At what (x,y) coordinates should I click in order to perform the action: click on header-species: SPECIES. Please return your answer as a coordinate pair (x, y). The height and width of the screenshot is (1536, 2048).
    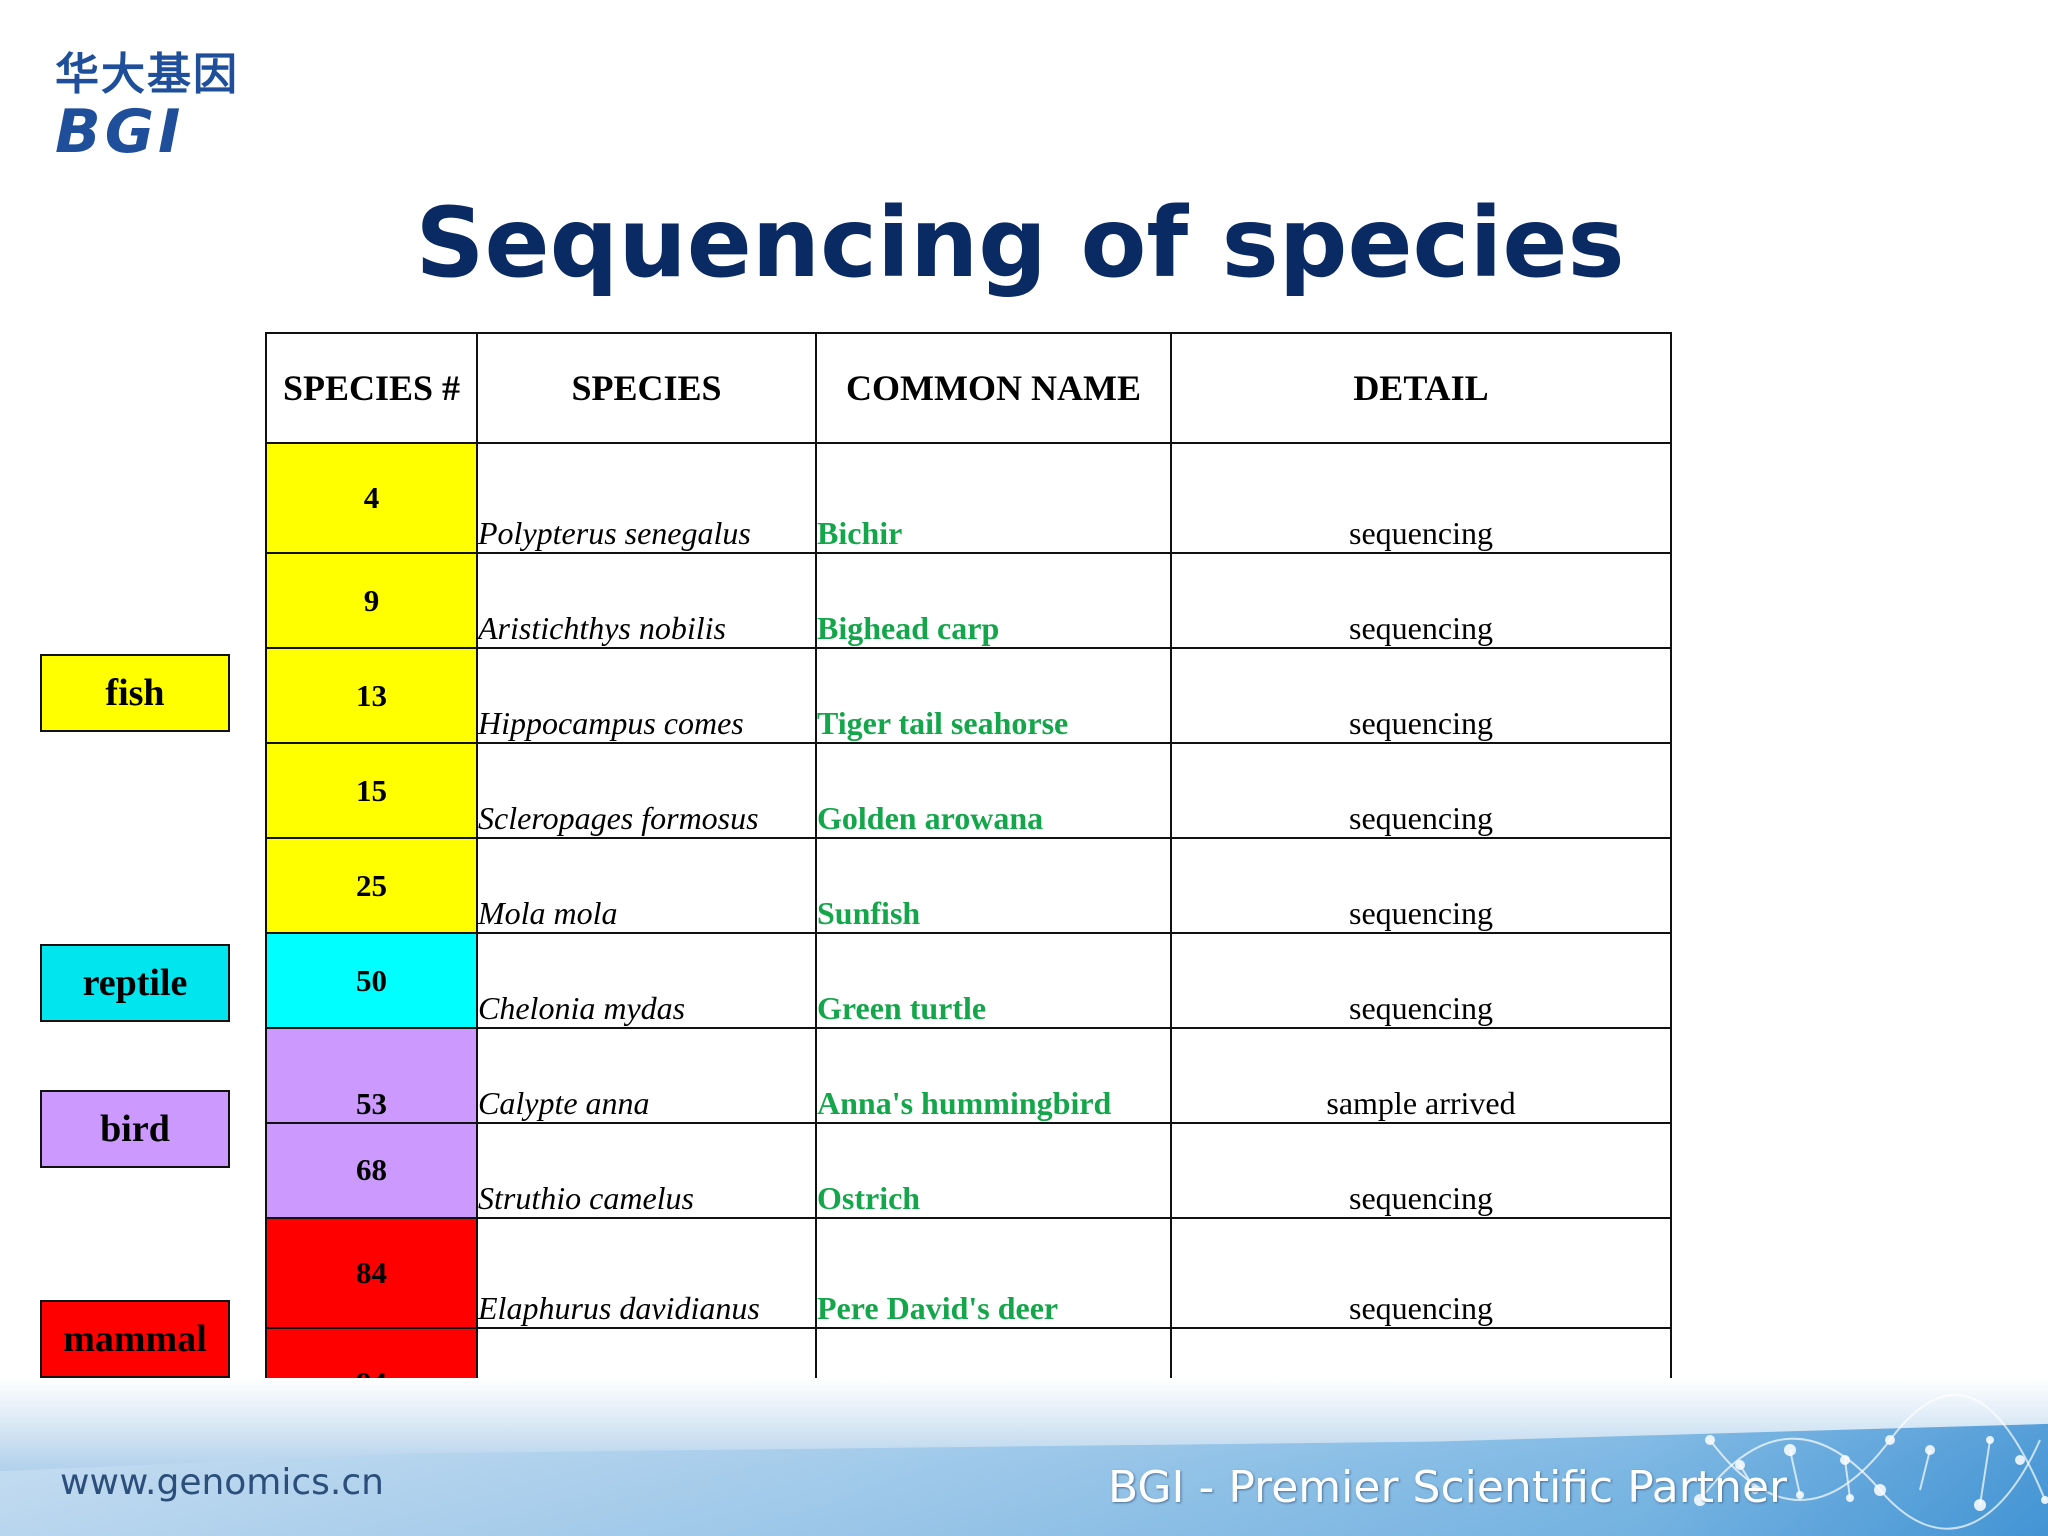
    Looking at the image, I should click on (646, 388).